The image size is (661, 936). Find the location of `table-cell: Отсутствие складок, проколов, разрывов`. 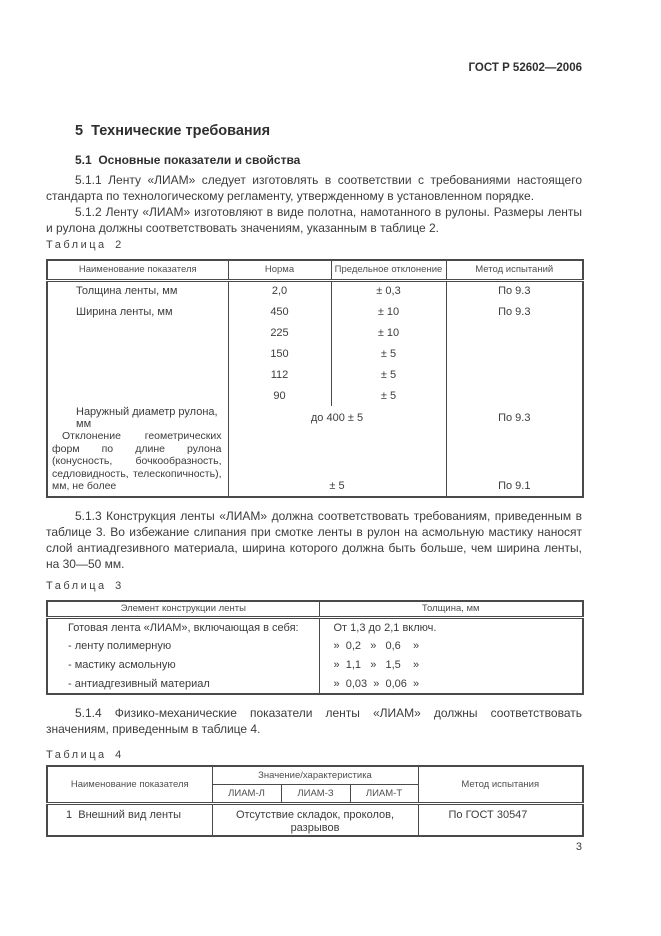

table-cell: Отсутствие складок, проколов, разрывов is located at coordinates (315, 819).